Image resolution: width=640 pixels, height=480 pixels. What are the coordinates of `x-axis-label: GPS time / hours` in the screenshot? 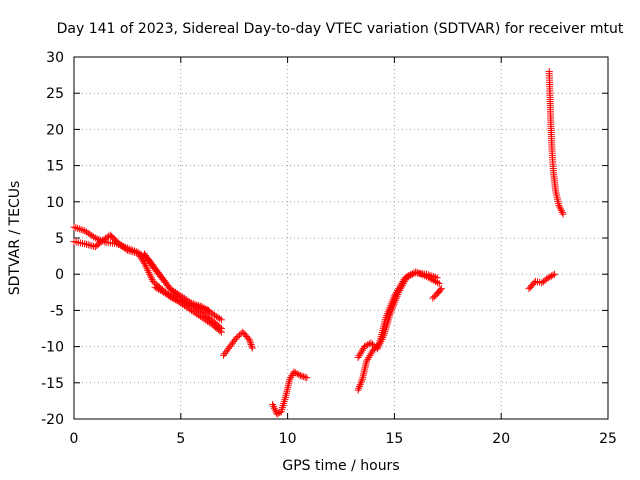 It's located at (340, 466).